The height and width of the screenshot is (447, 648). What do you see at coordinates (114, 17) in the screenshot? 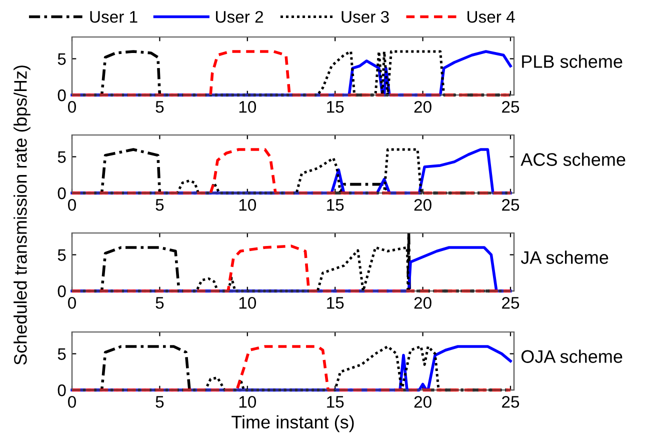
I see `legend-label: User 1` at bounding box center [114, 17].